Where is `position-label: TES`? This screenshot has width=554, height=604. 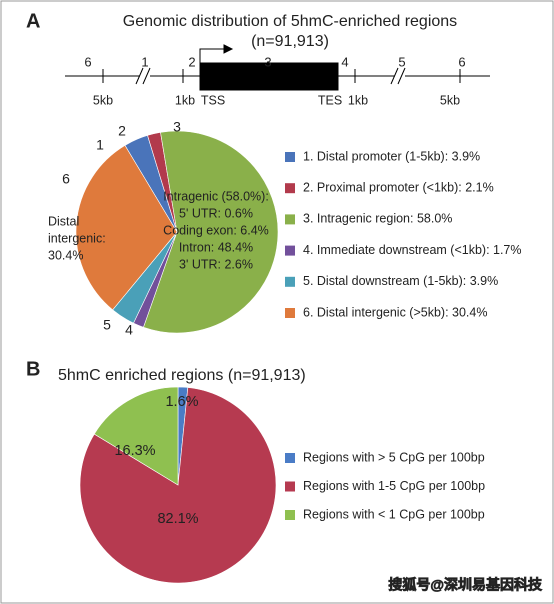 position-label: TES is located at coordinates (330, 100).